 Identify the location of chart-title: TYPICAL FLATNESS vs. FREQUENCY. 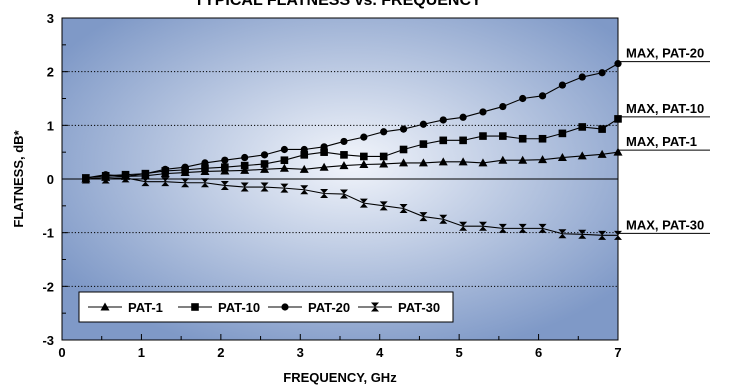
(338, 4).